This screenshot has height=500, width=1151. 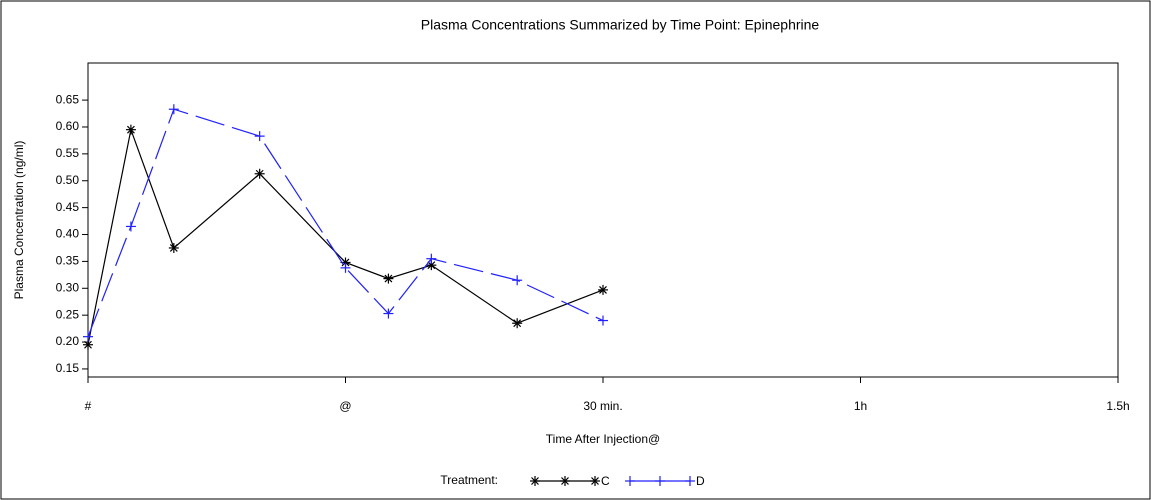 I want to click on y-tick-label: 0.45, so click(x=68, y=207).